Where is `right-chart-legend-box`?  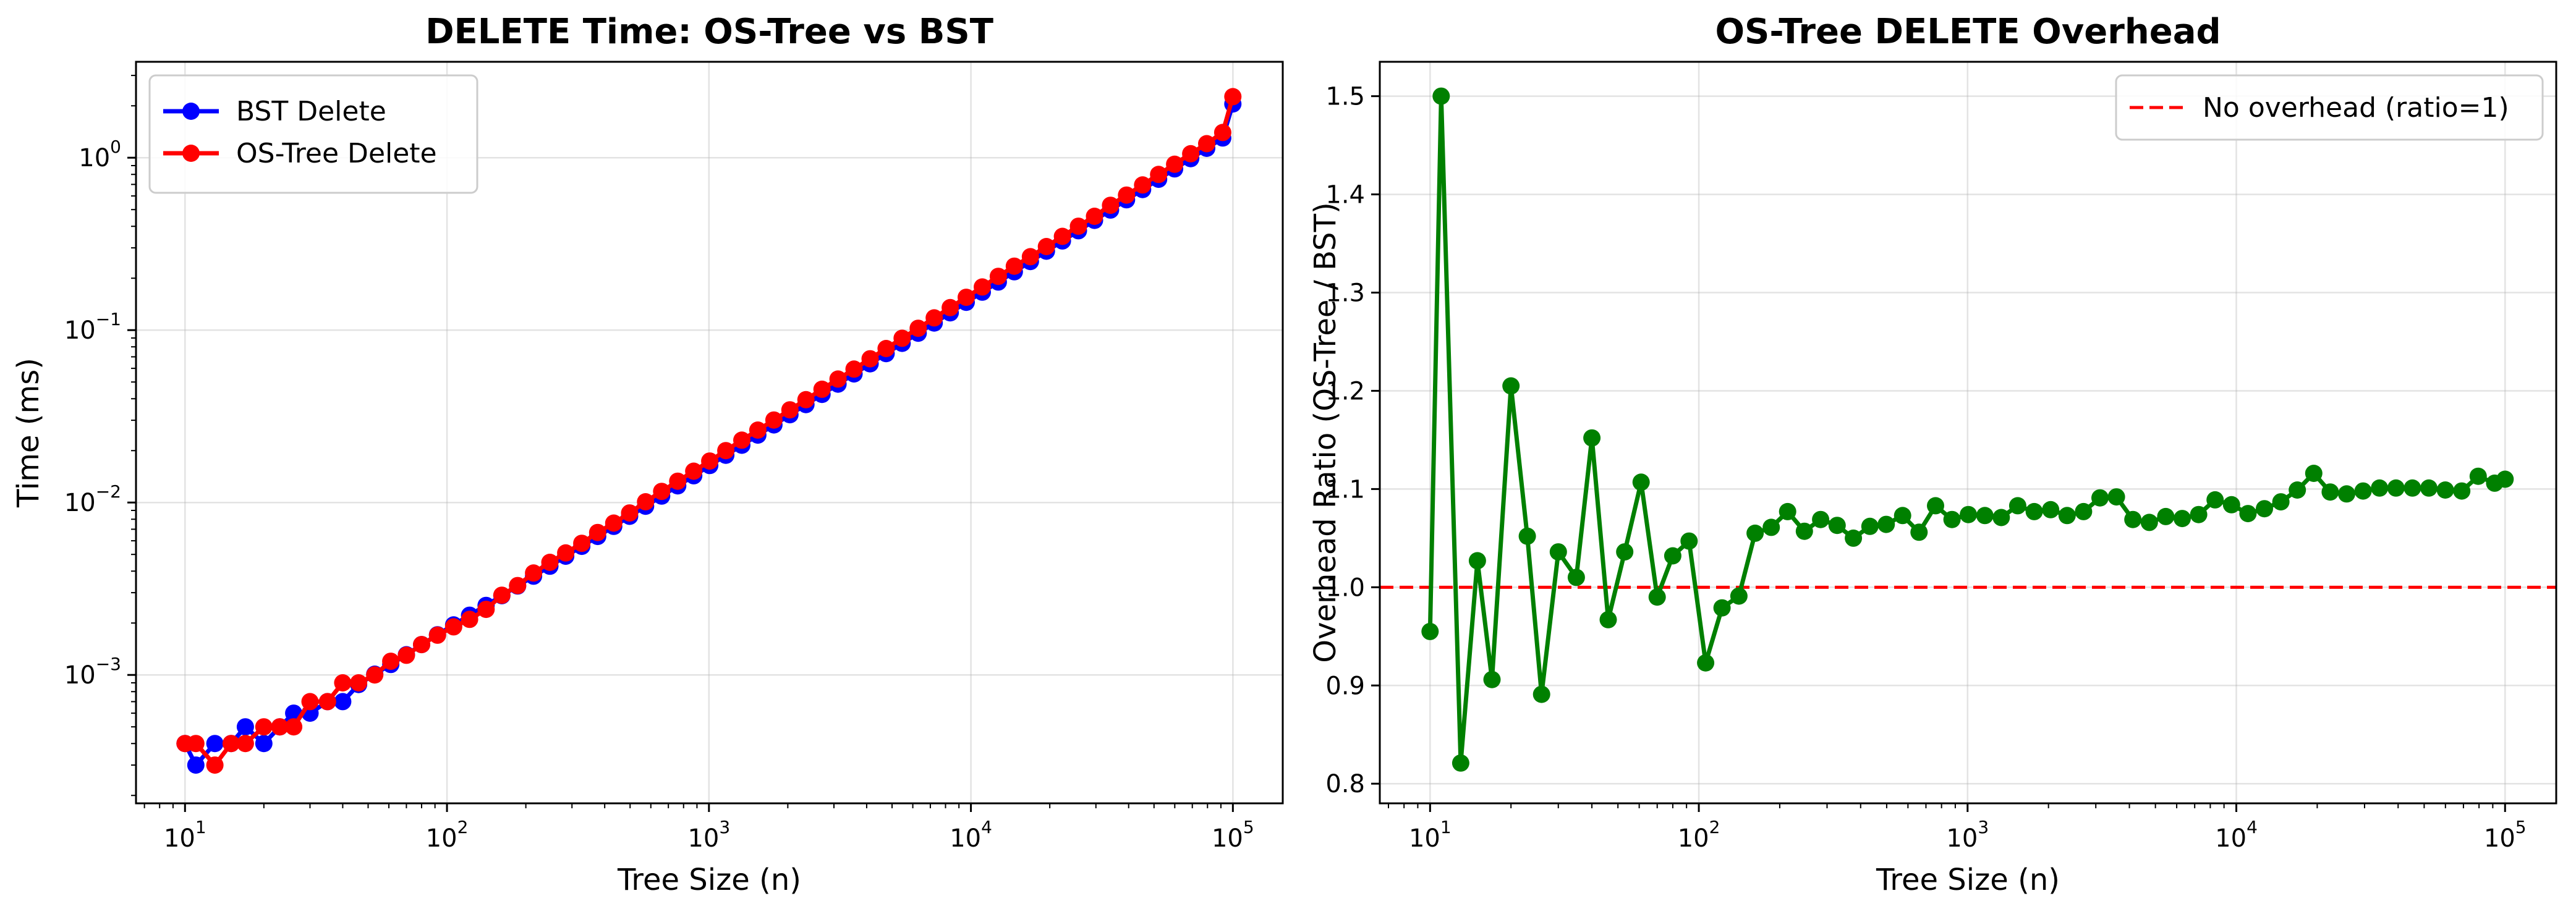 right-chart-legend-box is located at coordinates (2329, 108).